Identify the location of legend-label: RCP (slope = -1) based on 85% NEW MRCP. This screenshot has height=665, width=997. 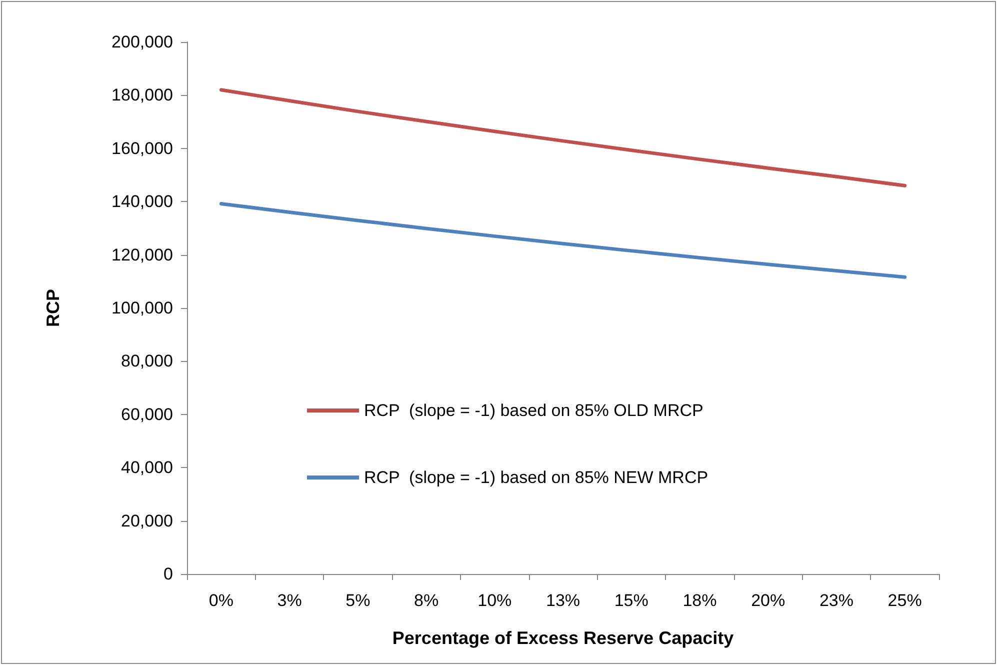
(536, 477).